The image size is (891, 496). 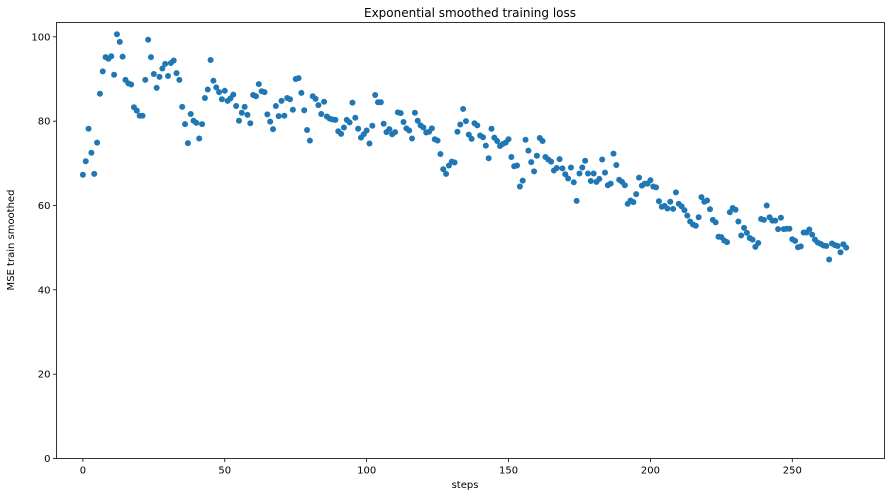 What do you see at coordinates (366, 471) in the screenshot?
I see `x-tick-label: 100` at bounding box center [366, 471].